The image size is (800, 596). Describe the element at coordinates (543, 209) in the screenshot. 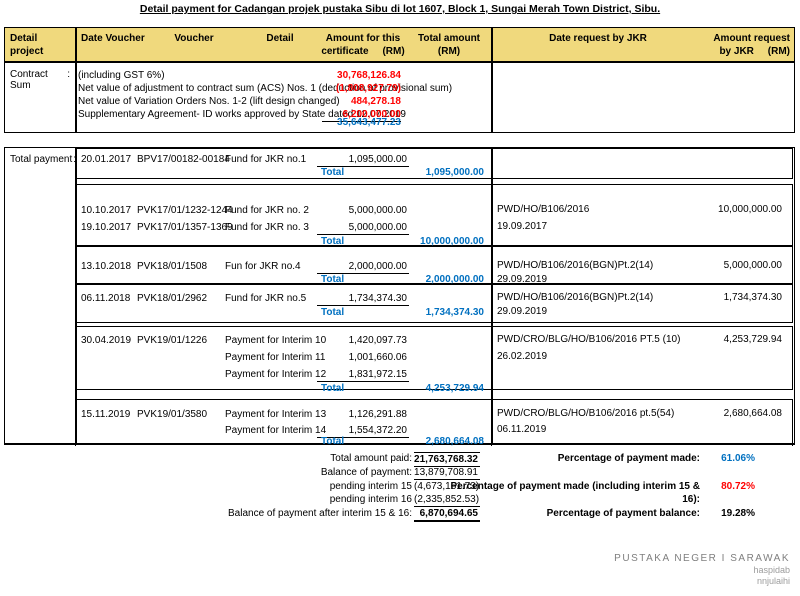

I see `jkr-reference: PWD/HO/B106/2016` at that location.